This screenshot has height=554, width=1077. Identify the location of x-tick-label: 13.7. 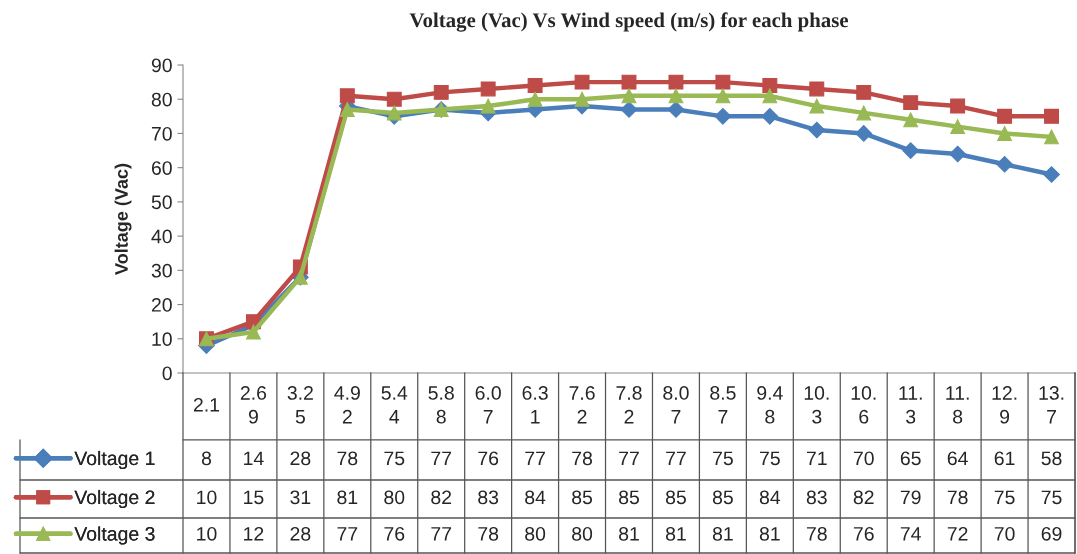
(1051, 405).